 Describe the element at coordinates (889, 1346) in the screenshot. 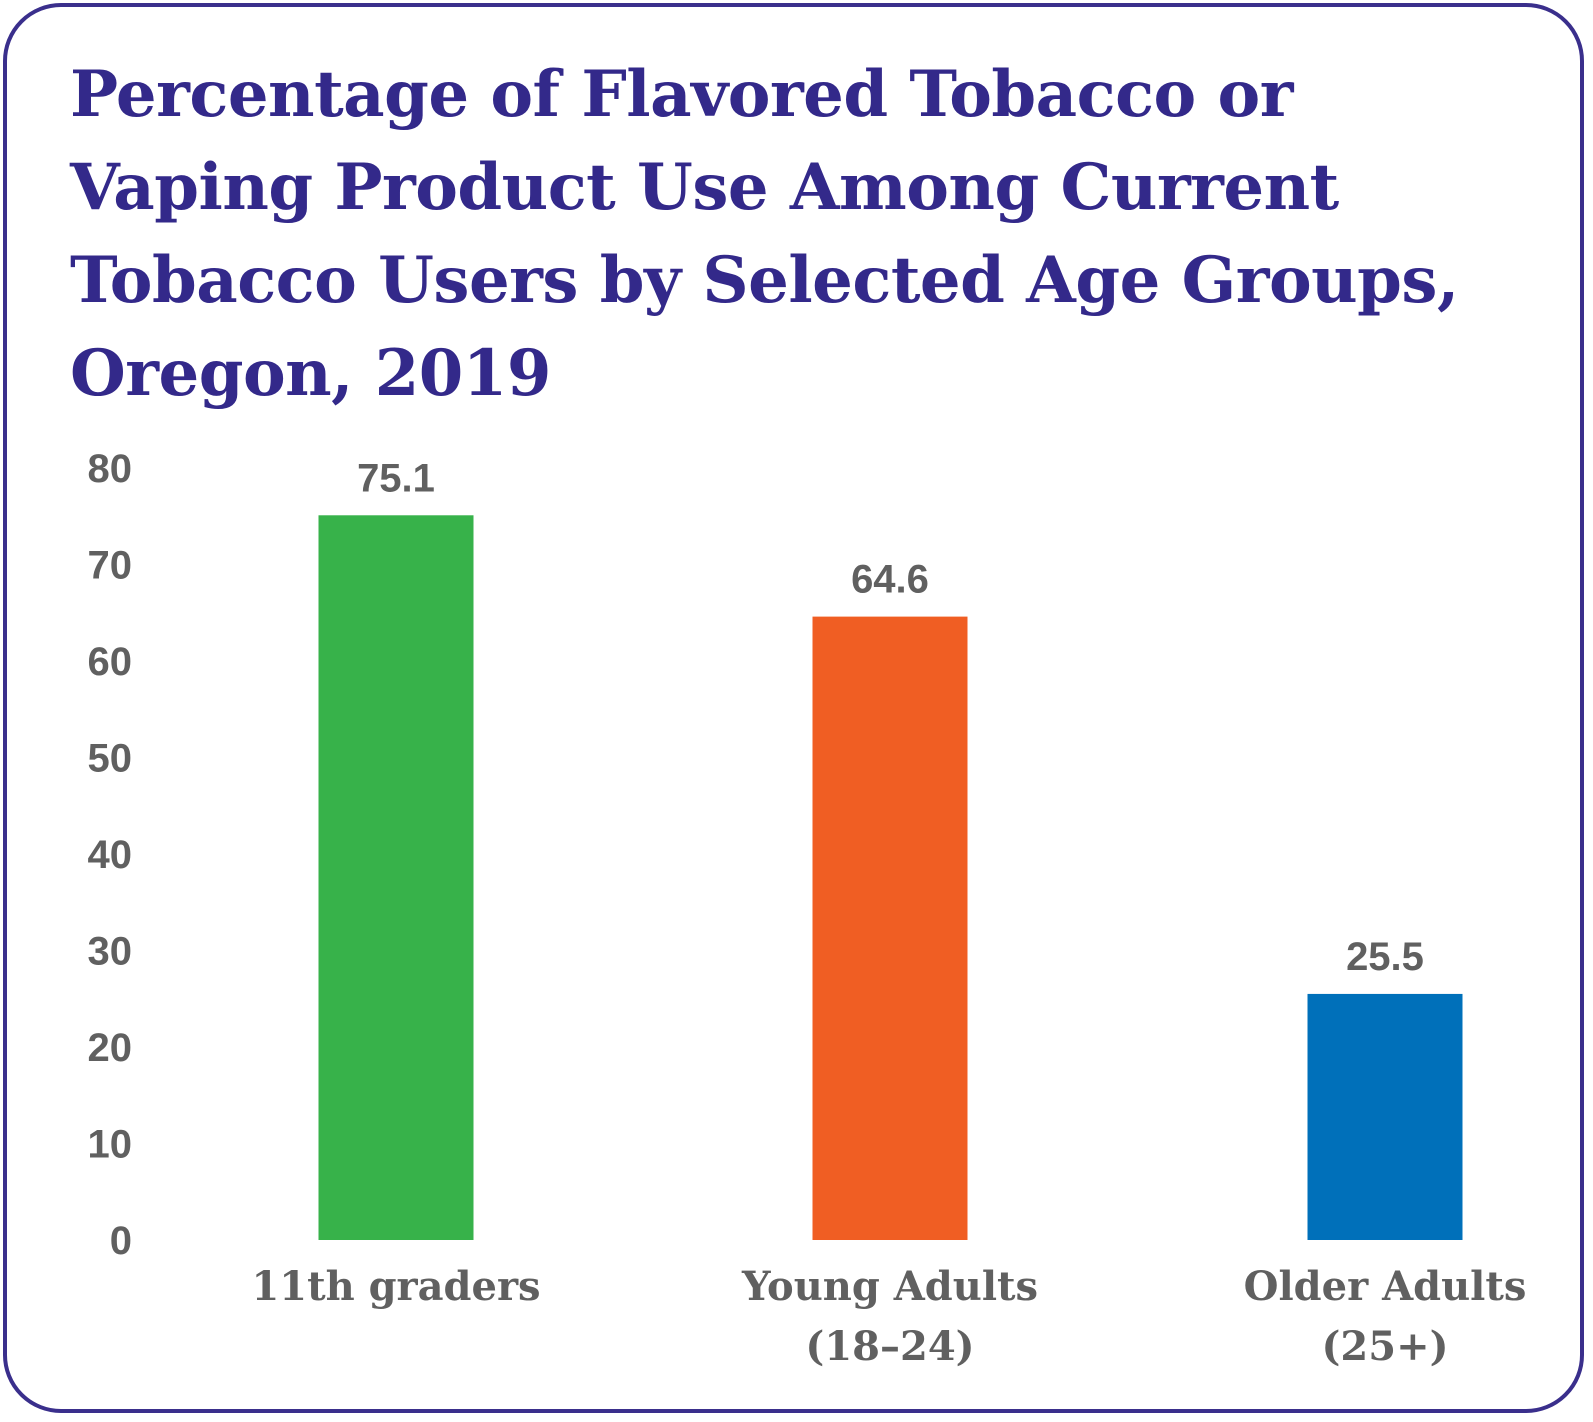

I see `x-category-label: (18–24)` at that location.